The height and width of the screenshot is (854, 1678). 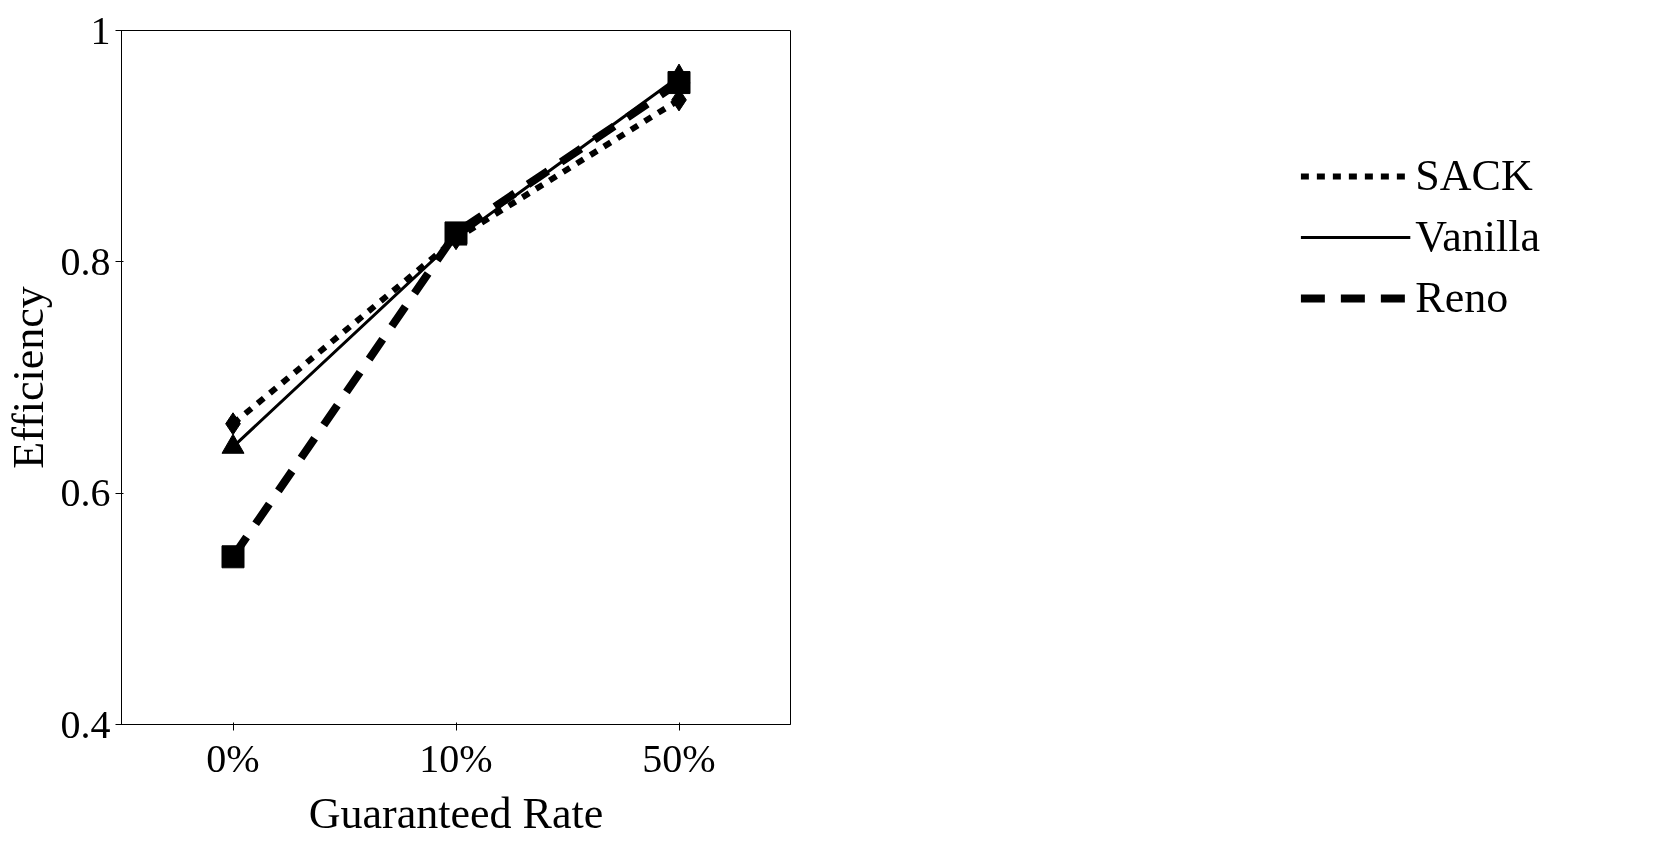 What do you see at coordinates (1474, 175) in the screenshot?
I see `legend-label: SACK` at bounding box center [1474, 175].